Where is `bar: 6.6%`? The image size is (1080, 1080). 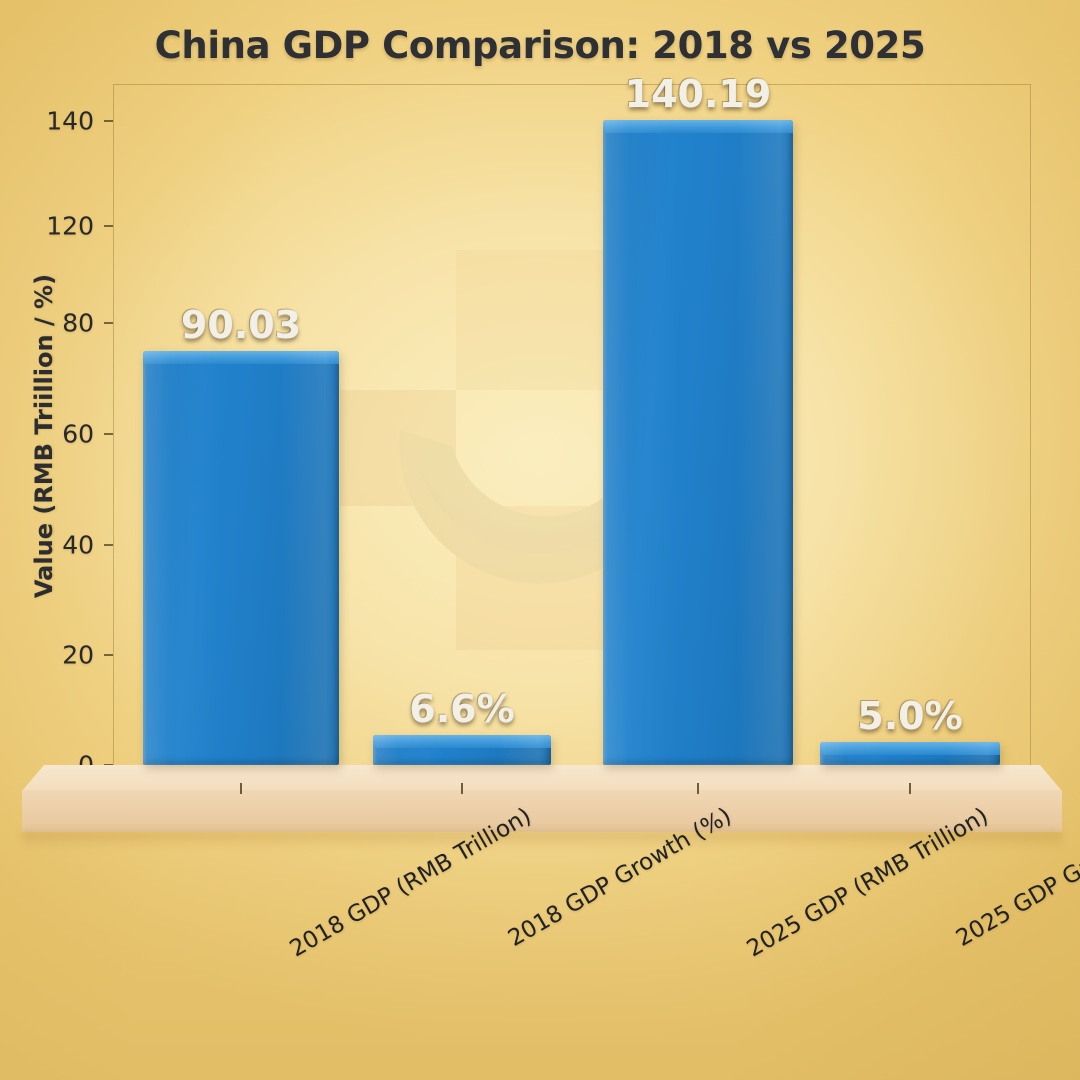
bar: 6.6% is located at coordinates (462, 726).